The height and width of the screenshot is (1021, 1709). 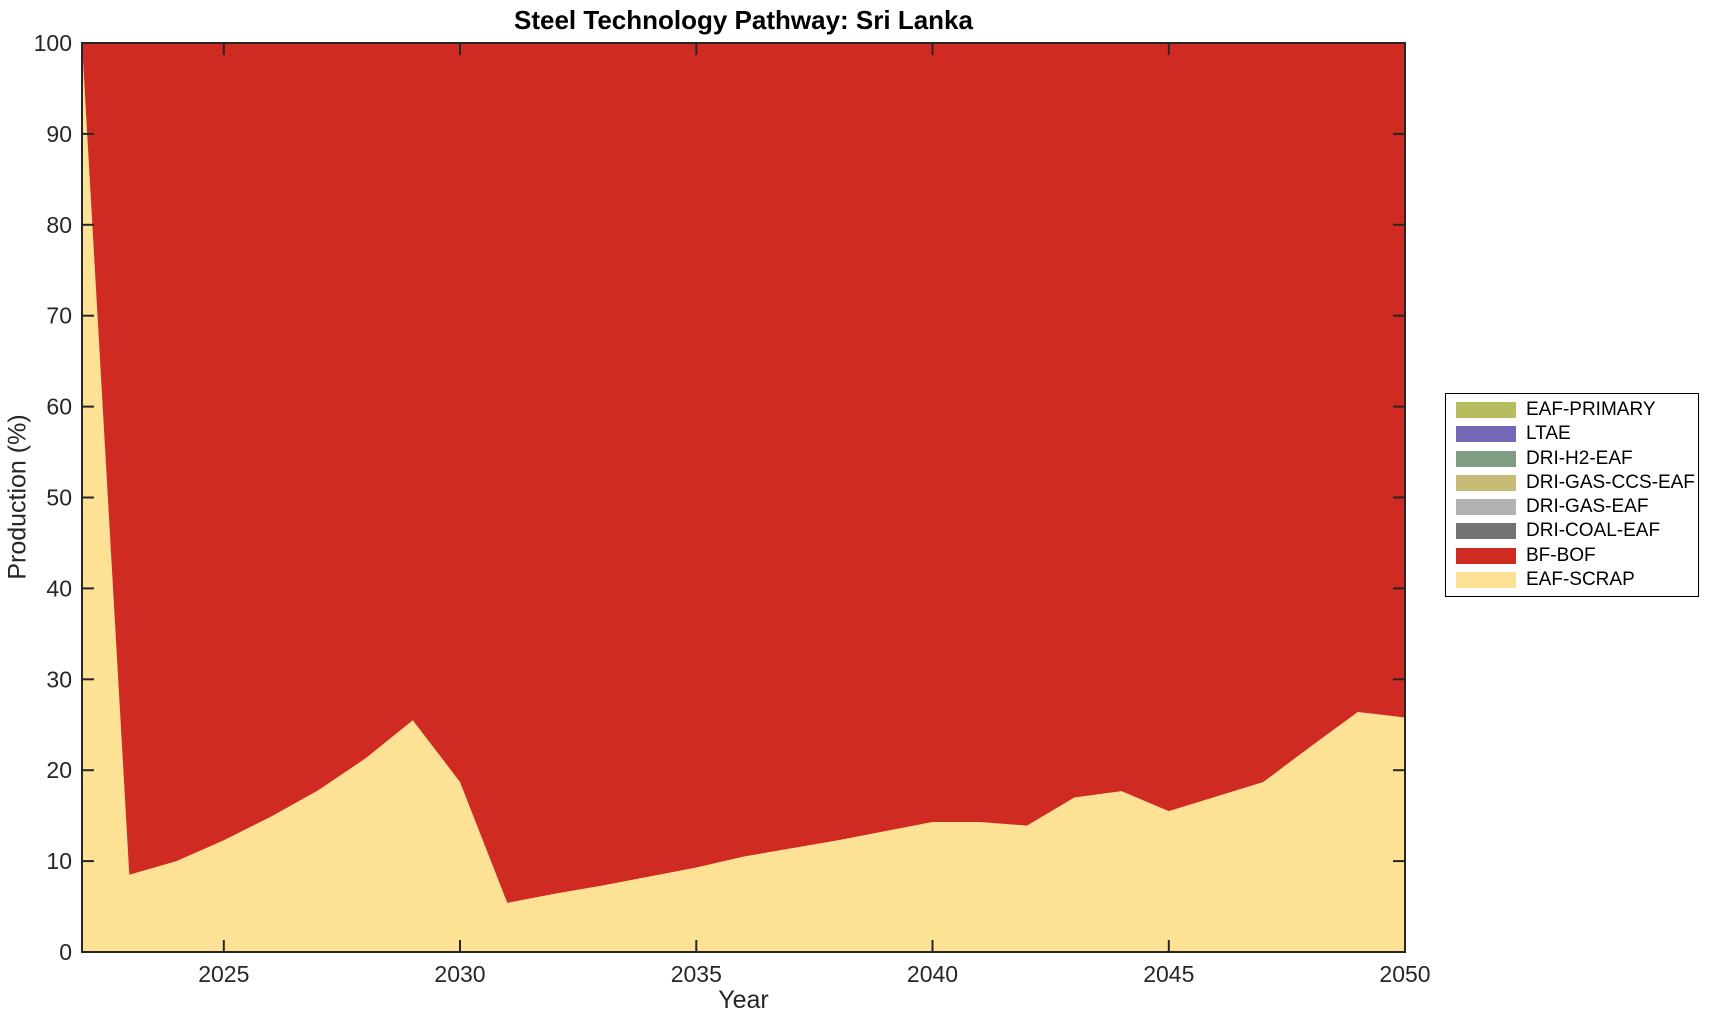 I want to click on legend-label: DRI-GAS-CCS-EAF, so click(x=1610, y=482).